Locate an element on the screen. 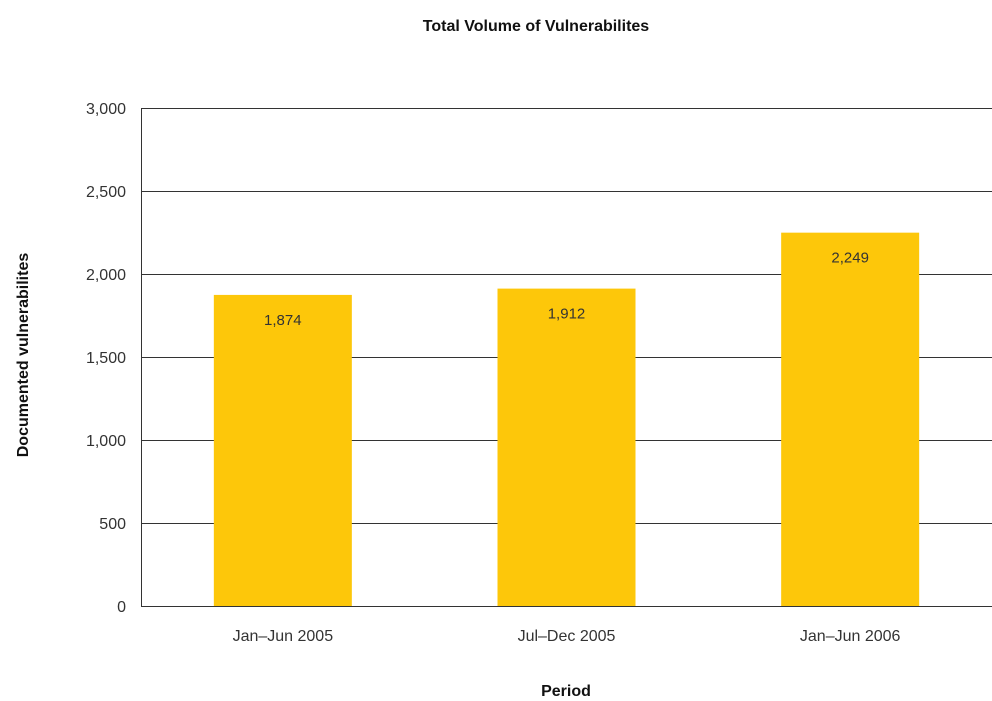 The image size is (992, 701). y-tick-label: 2,000 is located at coordinates (106, 275).